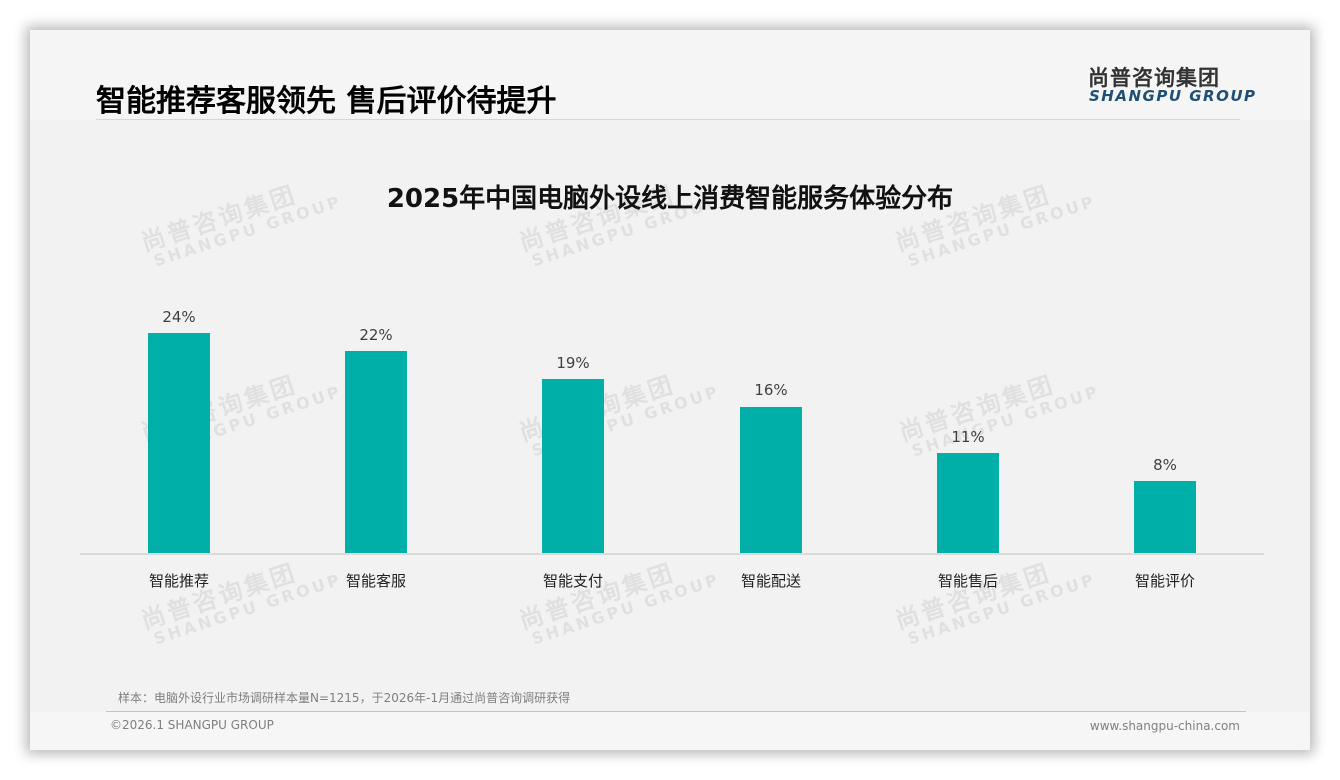 The image size is (1340, 780). Describe the element at coordinates (968, 437) in the screenshot. I see `bar-value-label: 11%` at that location.